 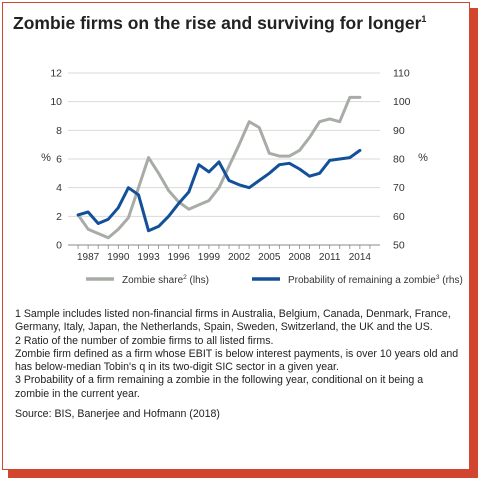 What do you see at coordinates (59, 160) in the screenshot?
I see `left-axis-tick-label: 6` at bounding box center [59, 160].